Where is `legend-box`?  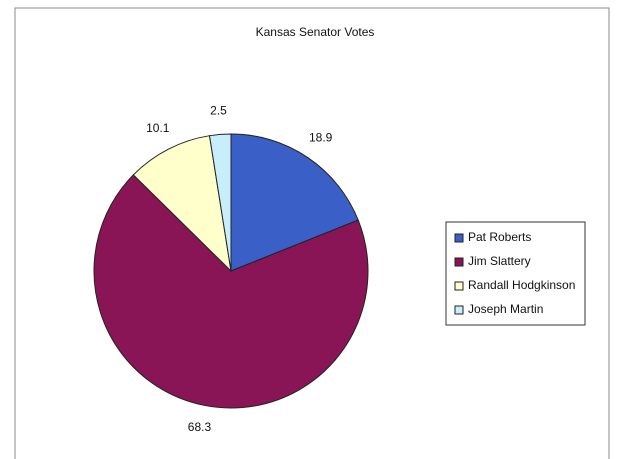 legend-box is located at coordinates (515, 273).